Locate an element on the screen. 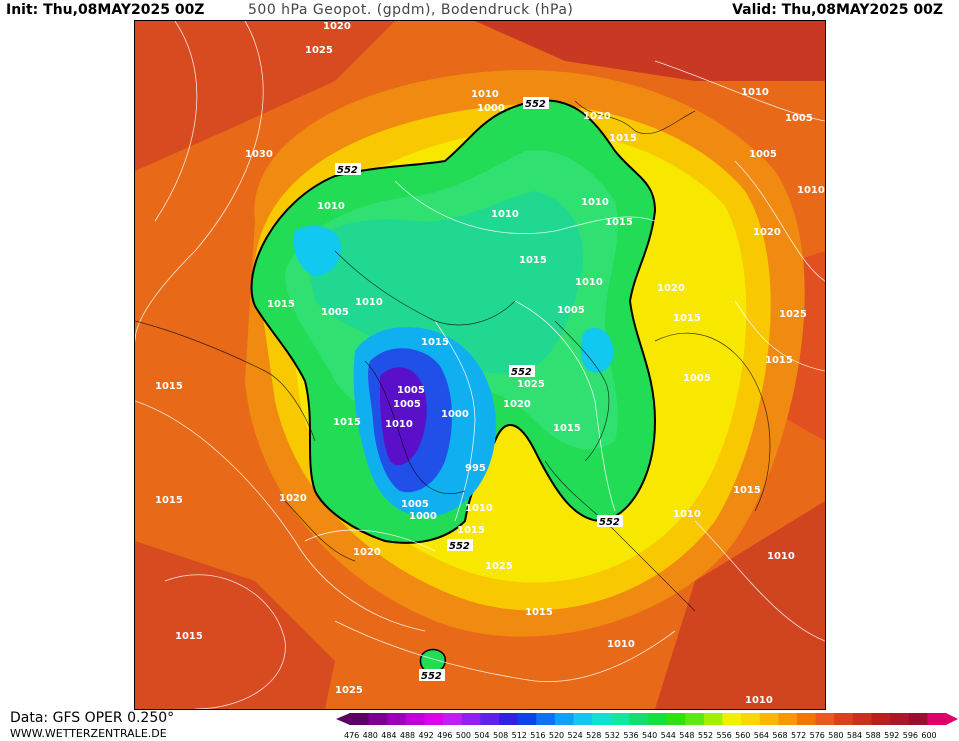 The image size is (959, 741). init-time: Init: Thu,08MAY2025 00Z is located at coordinates (105, 10).